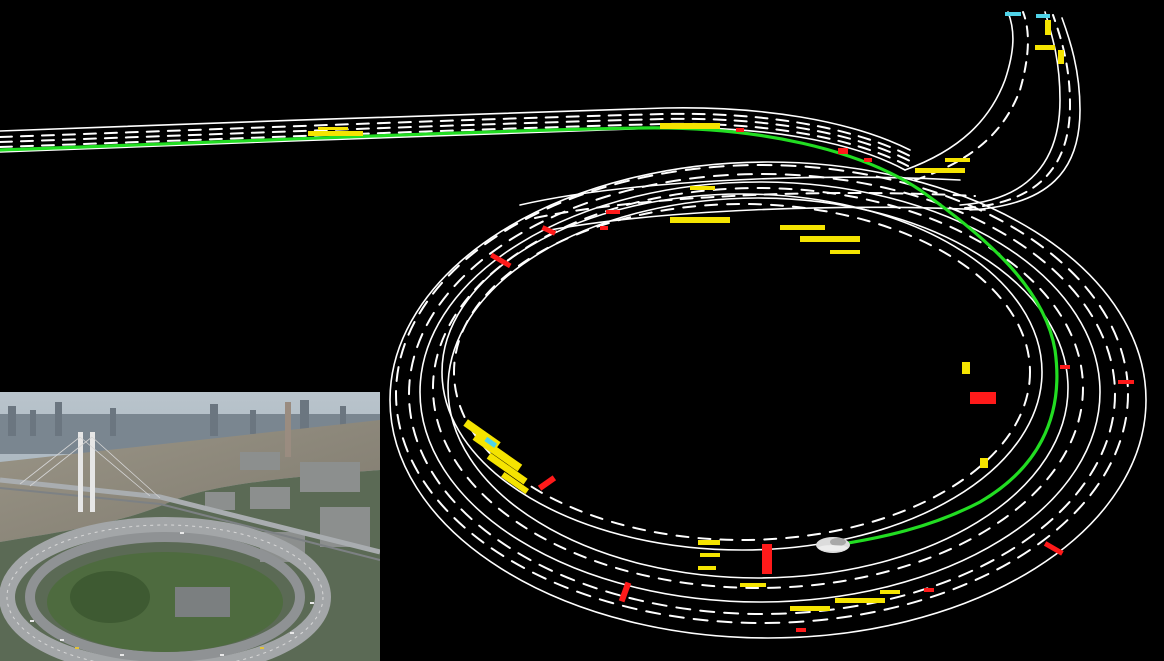  I want to click on loop-connector, so click(752, 203).